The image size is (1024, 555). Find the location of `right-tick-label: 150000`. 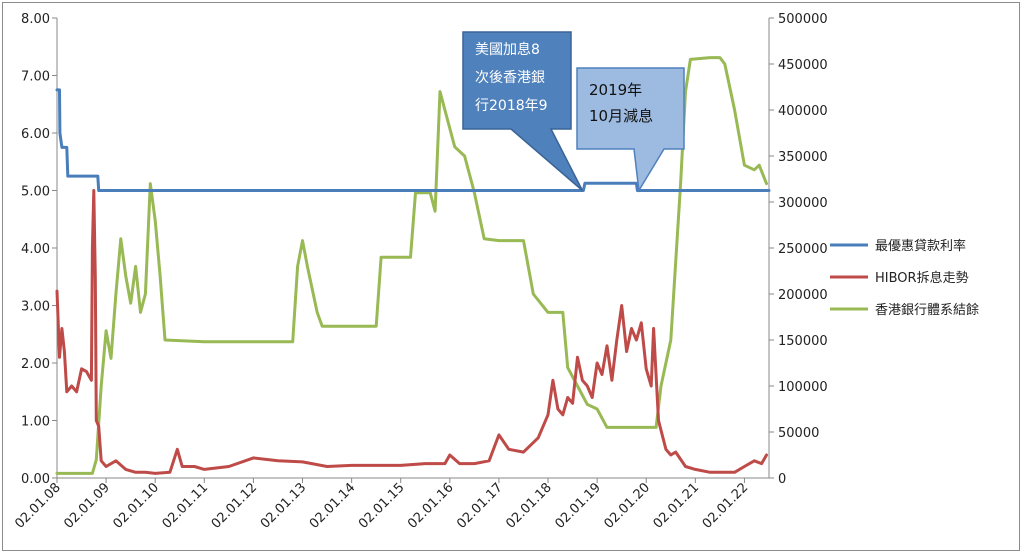

right-tick-label: 150000 is located at coordinates (803, 341).